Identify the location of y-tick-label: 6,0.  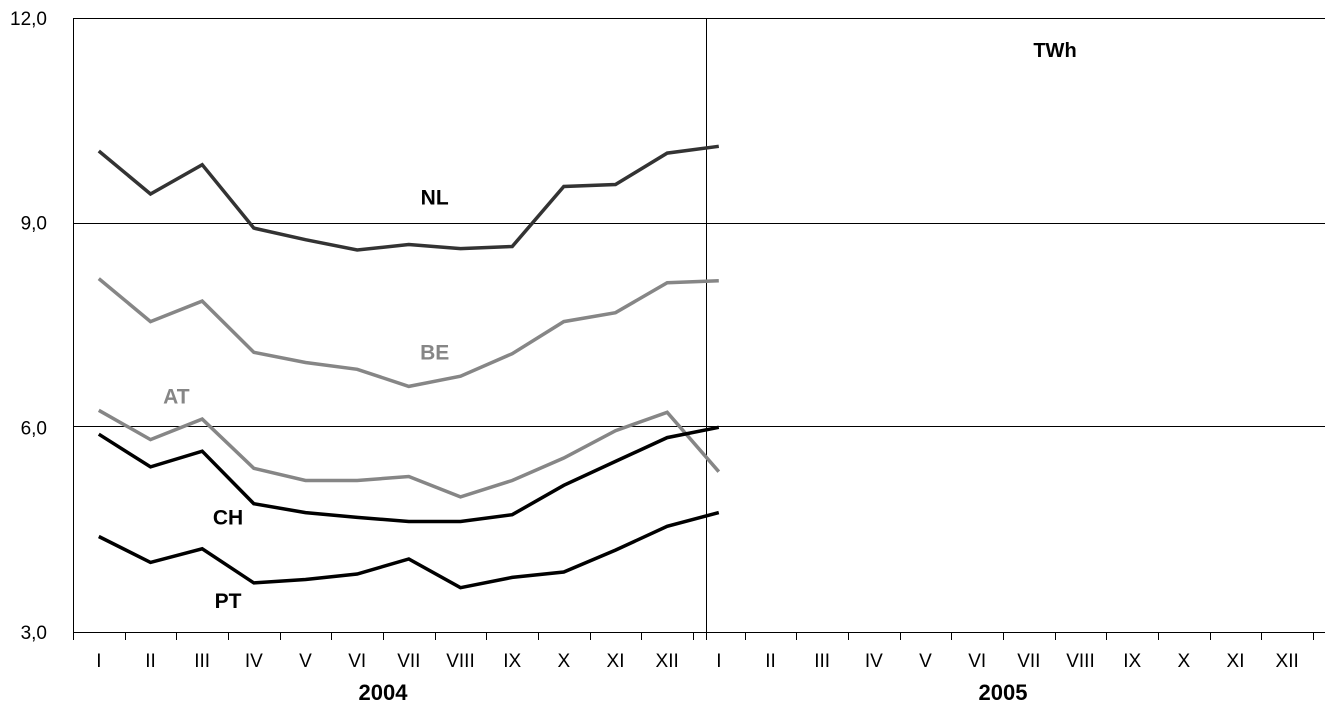
(34, 428).